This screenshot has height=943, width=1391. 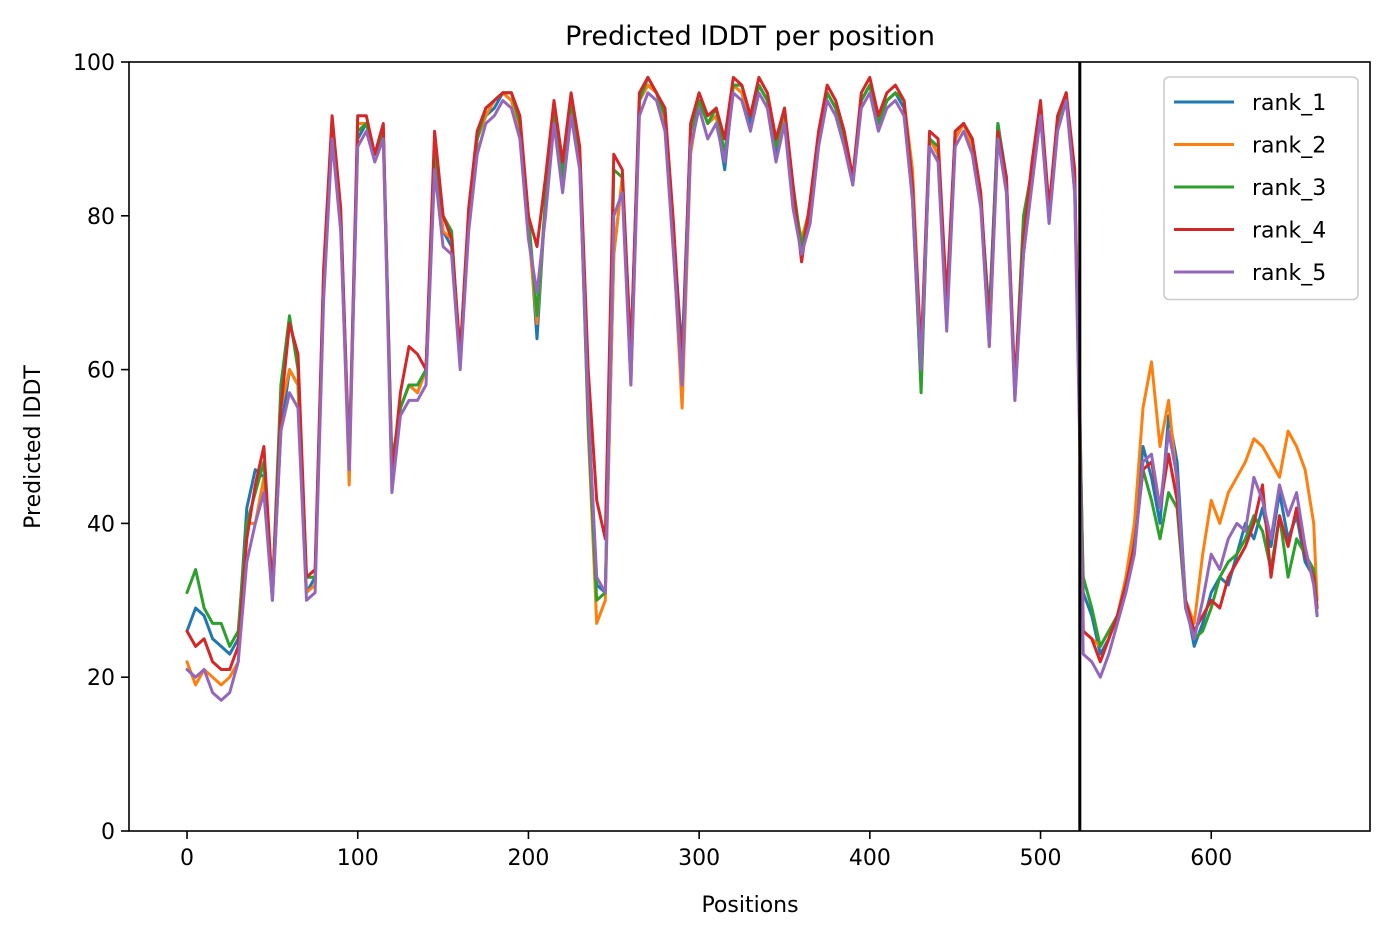 I want to click on legend-label: rank_2, so click(x=1289, y=146).